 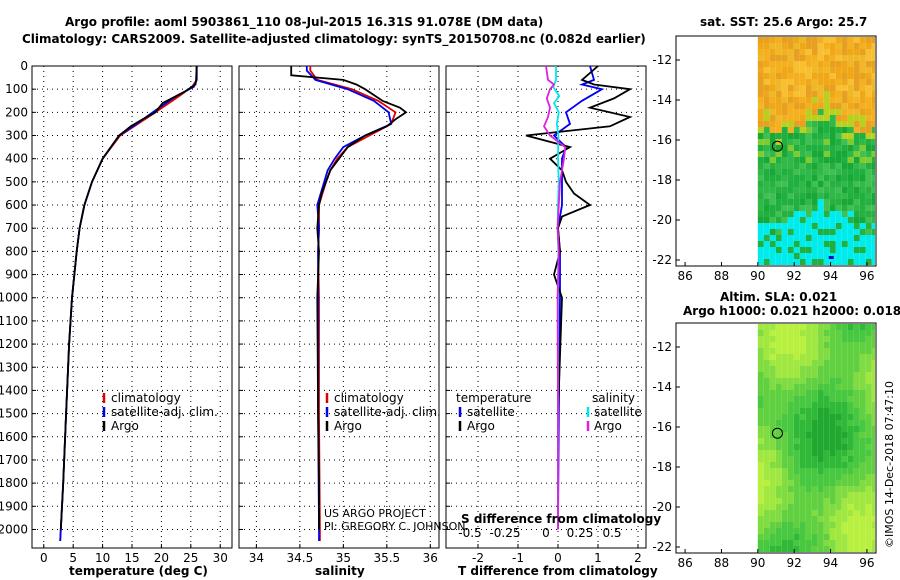 What do you see at coordinates (613, 398) in the screenshot?
I see `legend-title-salinity: salinity` at bounding box center [613, 398].